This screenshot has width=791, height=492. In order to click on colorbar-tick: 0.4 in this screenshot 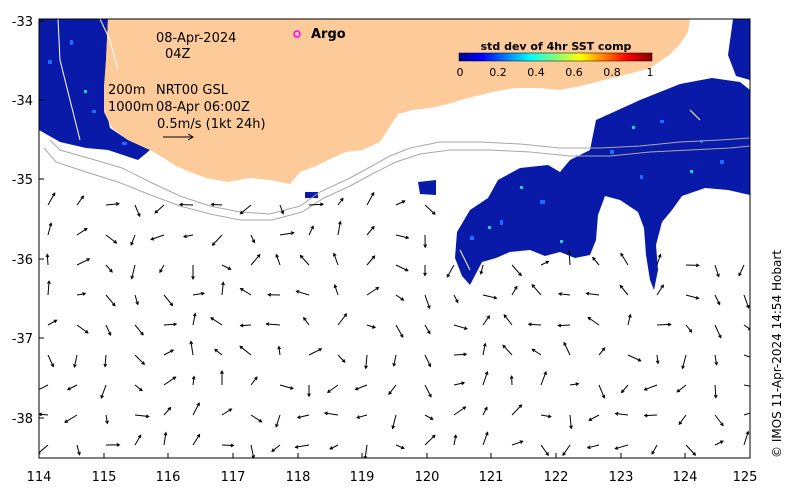, I will do `click(536, 72)`.